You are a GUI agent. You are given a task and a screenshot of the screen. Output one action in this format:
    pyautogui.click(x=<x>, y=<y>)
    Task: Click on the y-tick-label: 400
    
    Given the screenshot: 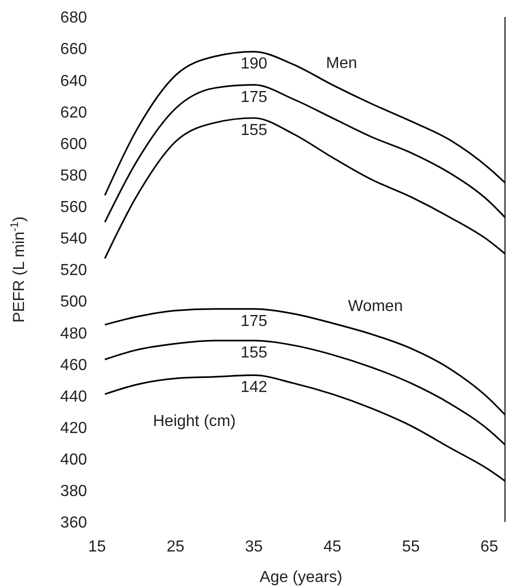 What is the action you would take?
    pyautogui.click(x=74, y=460)
    